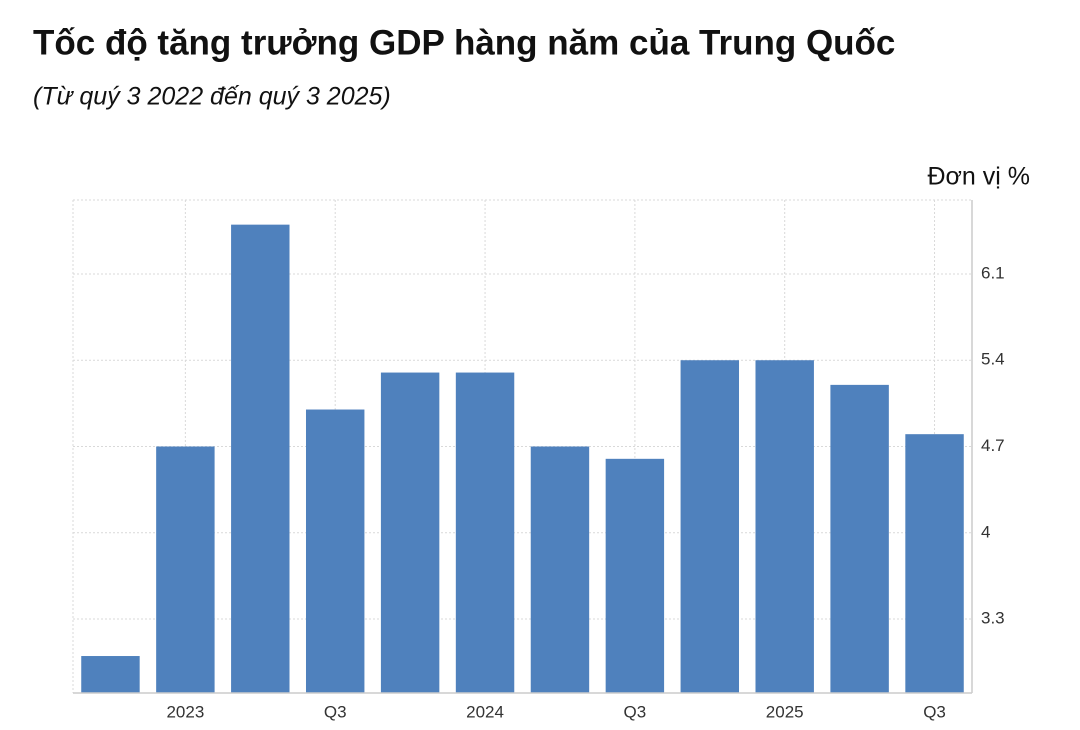 The width and height of the screenshot is (1080, 730). Describe the element at coordinates (993, 445) in the screenshot. I see `y-tick-label: 4.7` at that location.